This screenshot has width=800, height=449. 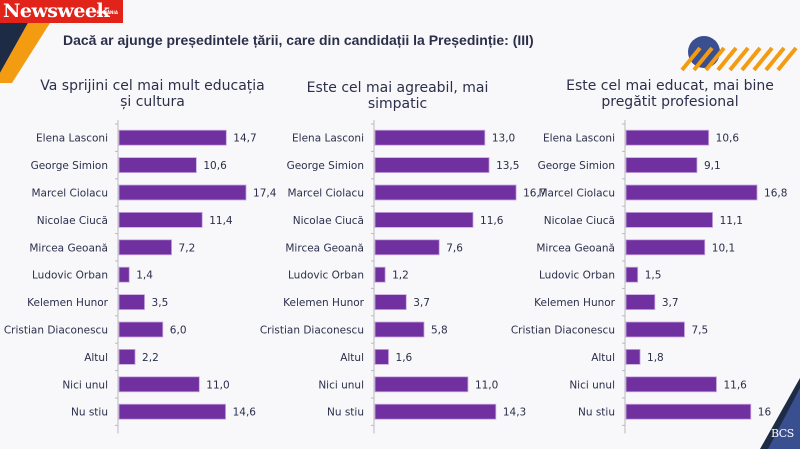 What do you see at coordinates (653, 276) in the screenshot?
I see `value-label: 1,5` at bounding box center [653, 276].